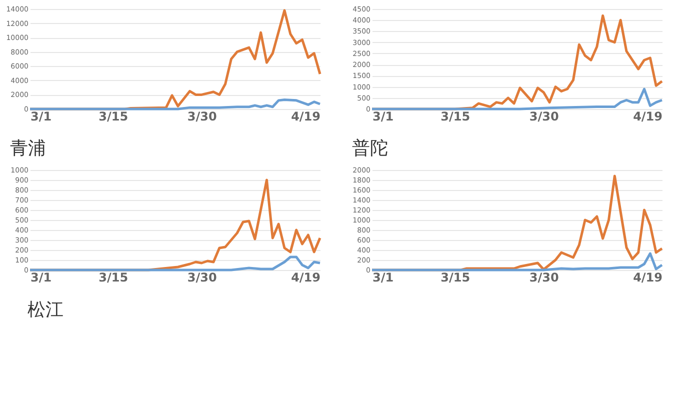 Image resolution: width=700 pixels, height=400 pixels. Describe the element at coordinates (45, 309) in the screenshot. I see `text: 松江` at that location.